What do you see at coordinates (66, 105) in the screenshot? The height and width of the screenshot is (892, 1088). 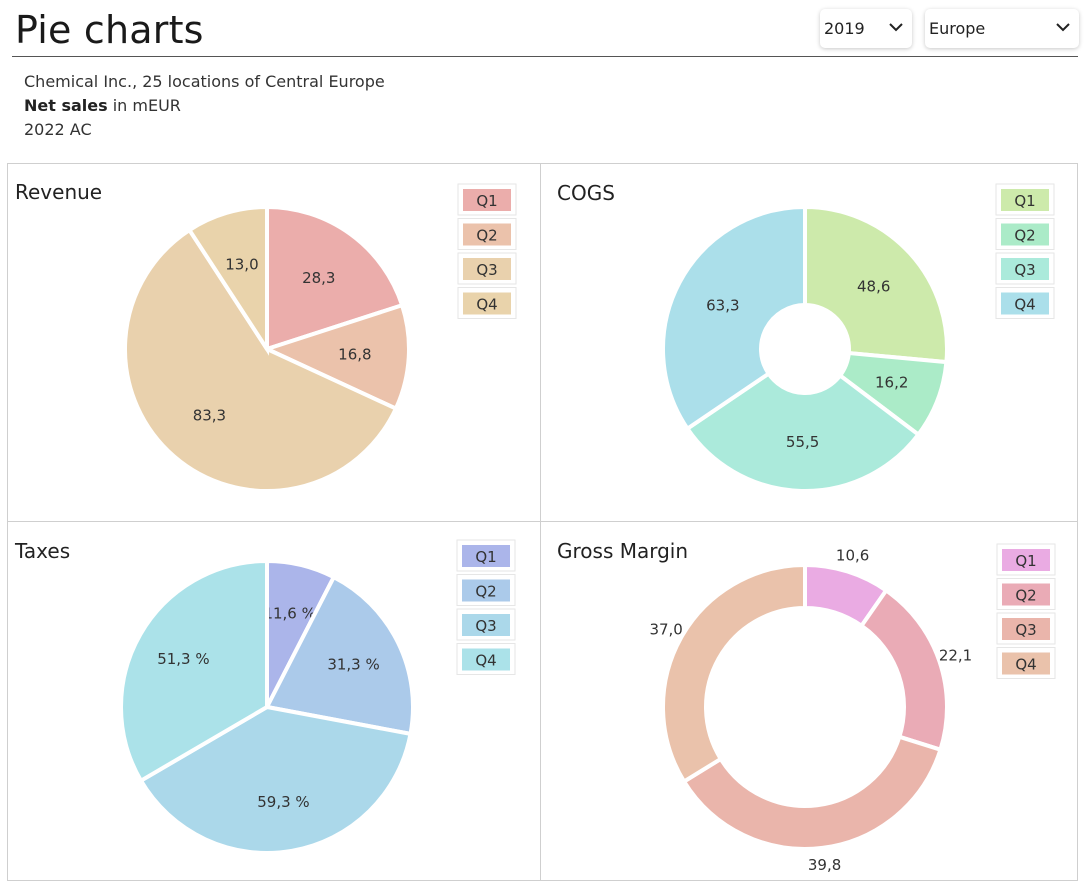 I see `subtitle-measure-bold: Net sales` at bounding box center [66, 105].